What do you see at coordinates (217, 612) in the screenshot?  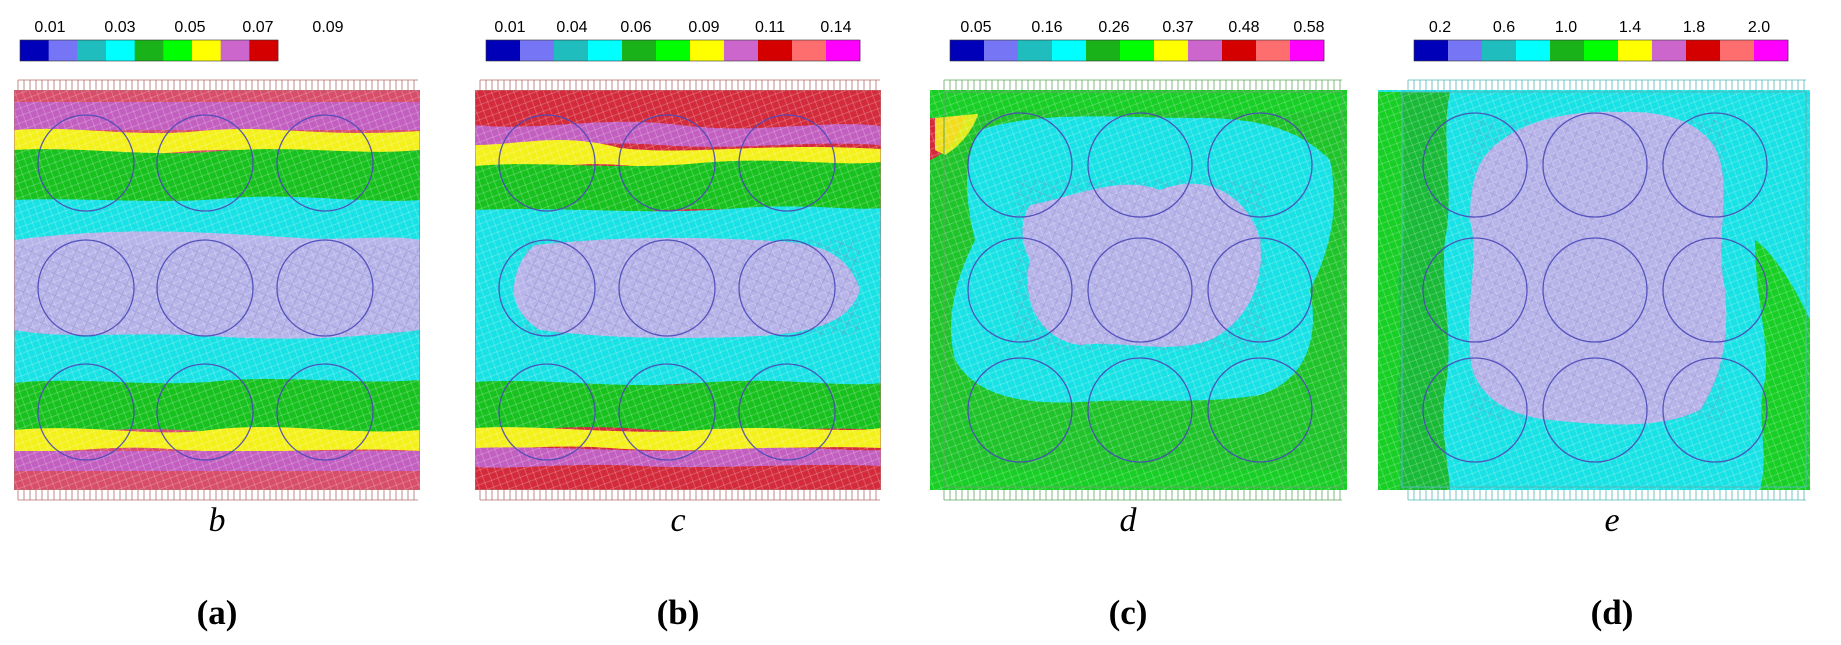 I see `panel-caption: (a)` at bounding box center [217, 612].